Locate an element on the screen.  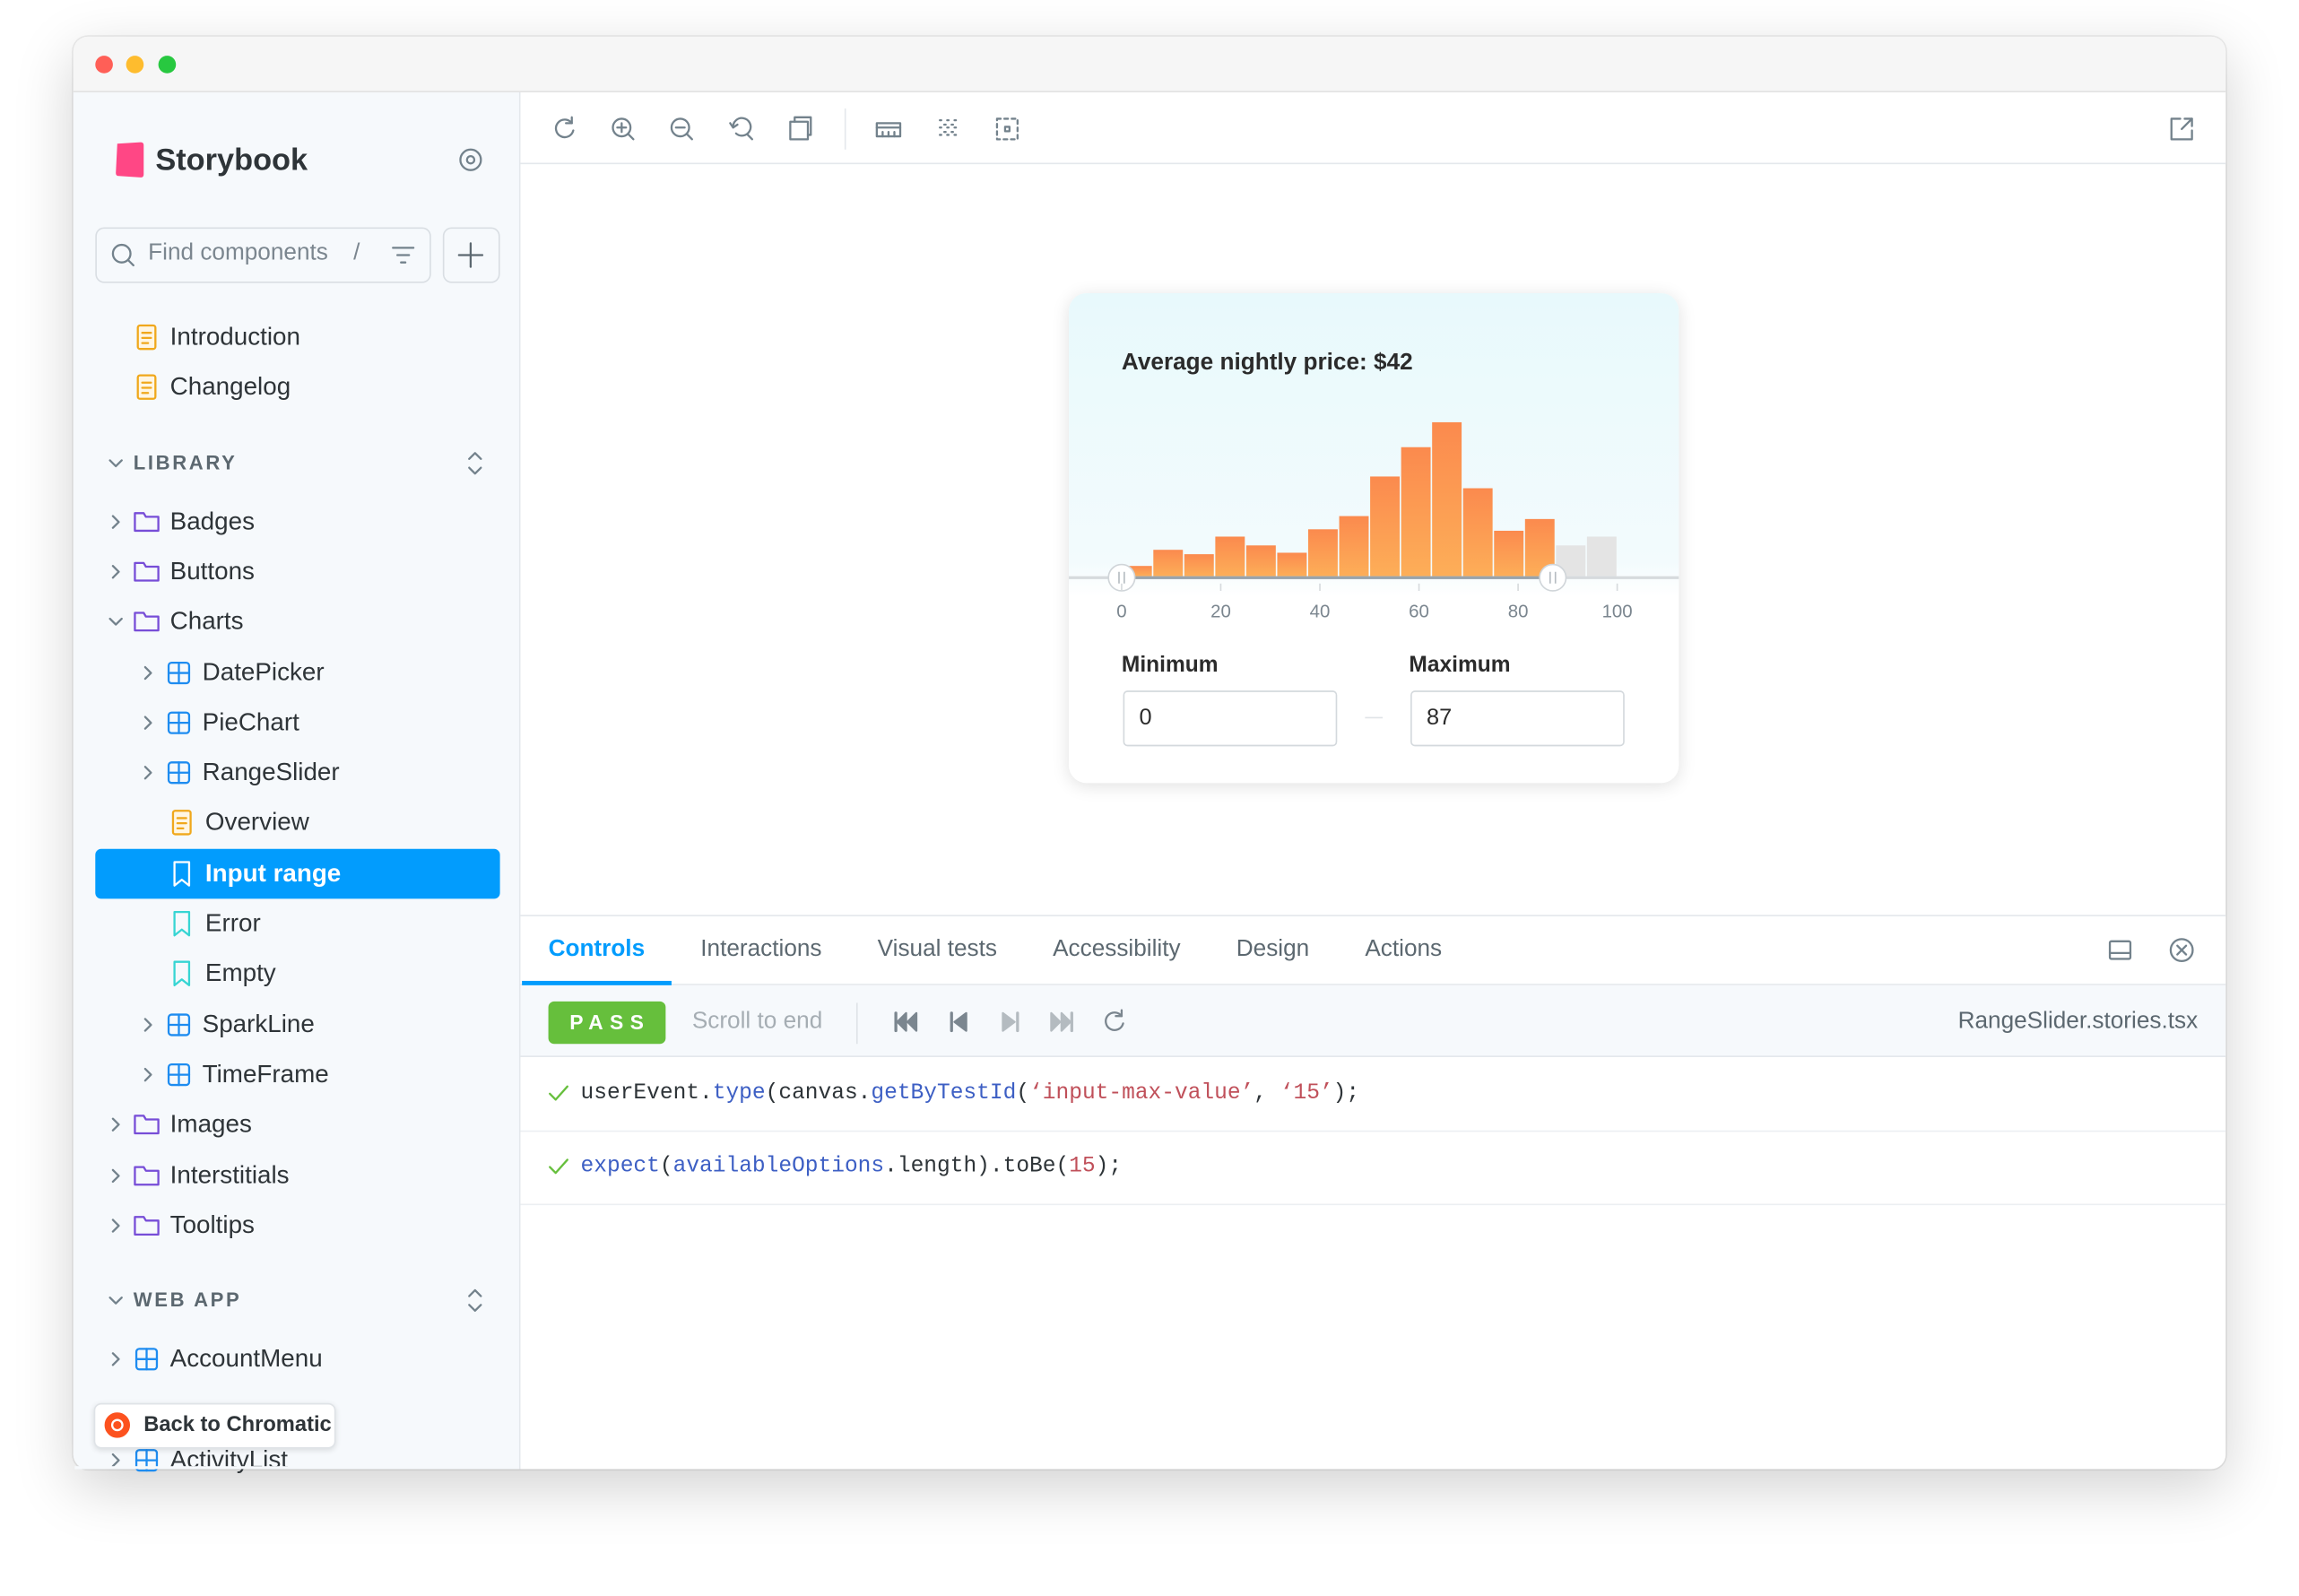
panel-tab: Visual tests is located at coordinates (937, 949).